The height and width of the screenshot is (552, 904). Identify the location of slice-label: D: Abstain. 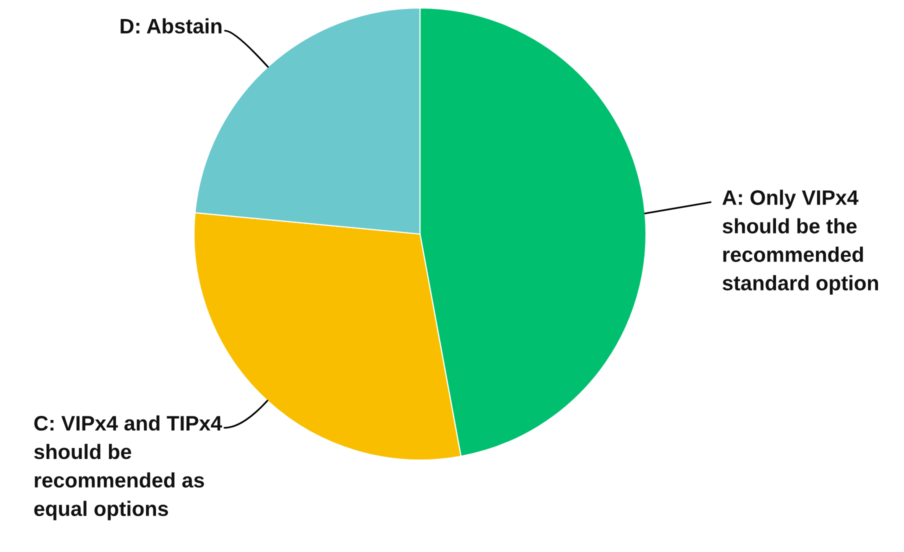
(171, 26).